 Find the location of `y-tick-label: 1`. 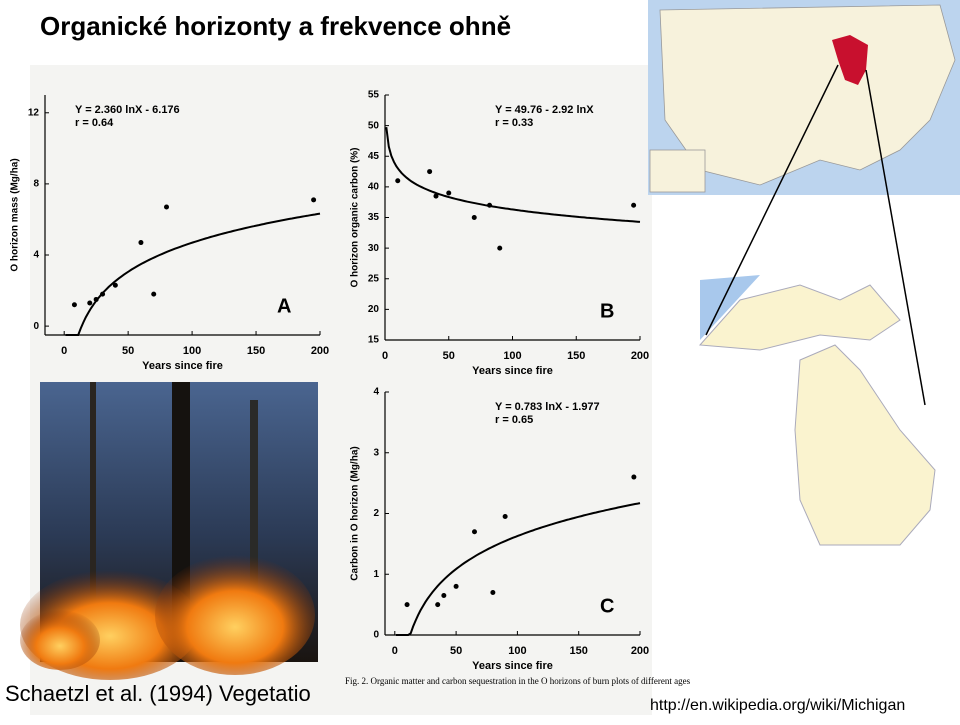

y-tick-label: 1 is located at coordinates (376, 574).